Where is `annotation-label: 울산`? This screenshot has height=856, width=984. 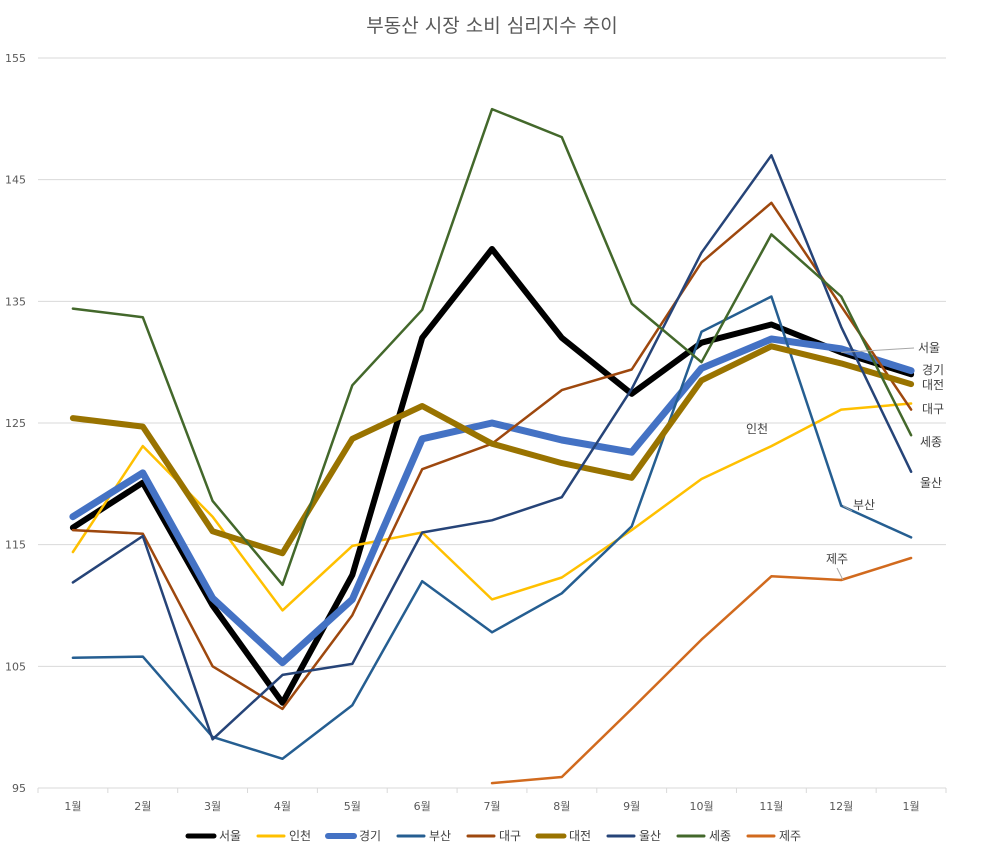
annotation-label: 울산 is located at coordinates (931, 483).